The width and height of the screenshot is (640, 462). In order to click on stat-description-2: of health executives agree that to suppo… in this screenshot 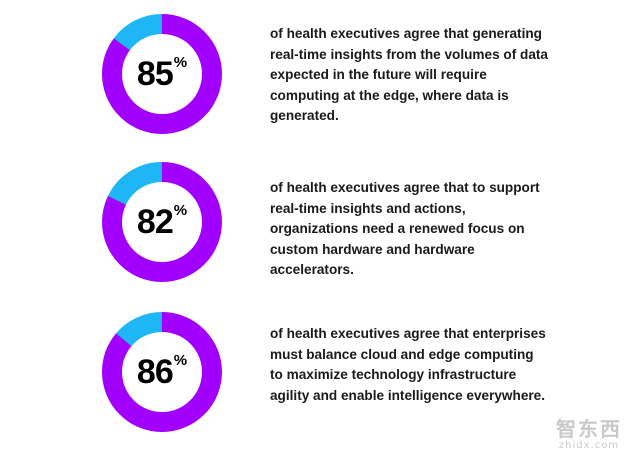, I will do `click(405, 228)`.